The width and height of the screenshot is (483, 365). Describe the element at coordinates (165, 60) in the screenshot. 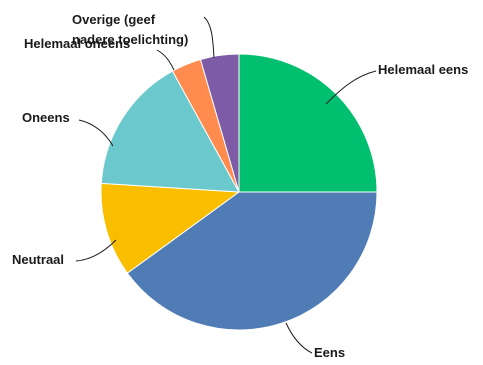

I see `leader-line-helemaal-oneens` at that location.